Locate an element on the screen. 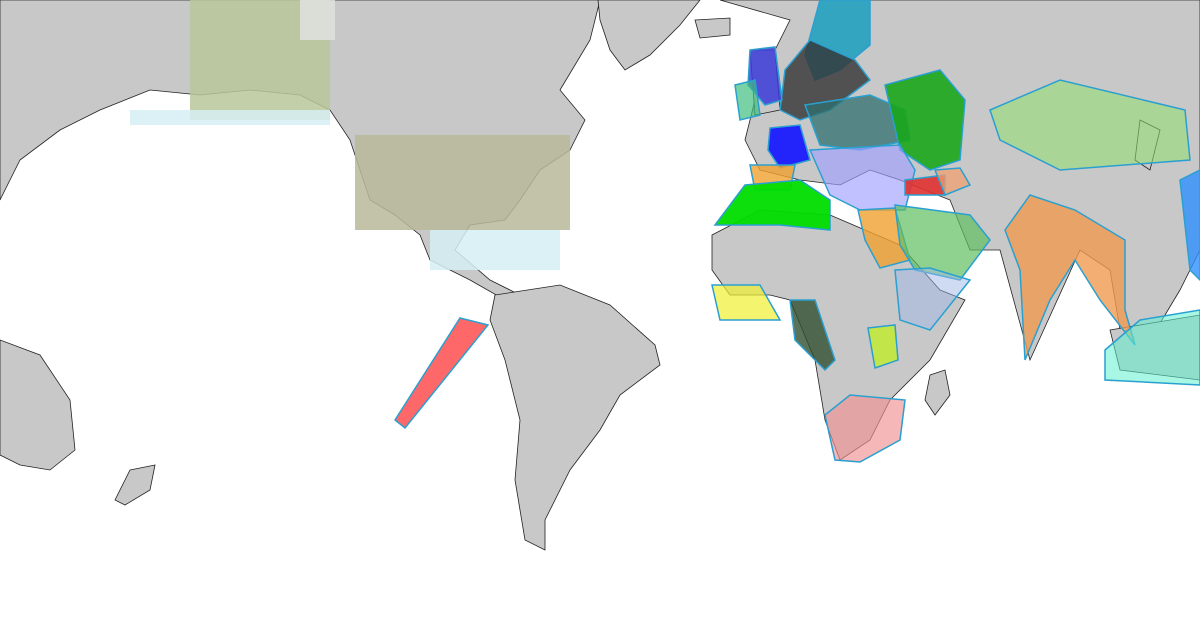 The width and height of the screenshot is (1200, 630). landmass-madagascar is located at coordinates (937, 392).